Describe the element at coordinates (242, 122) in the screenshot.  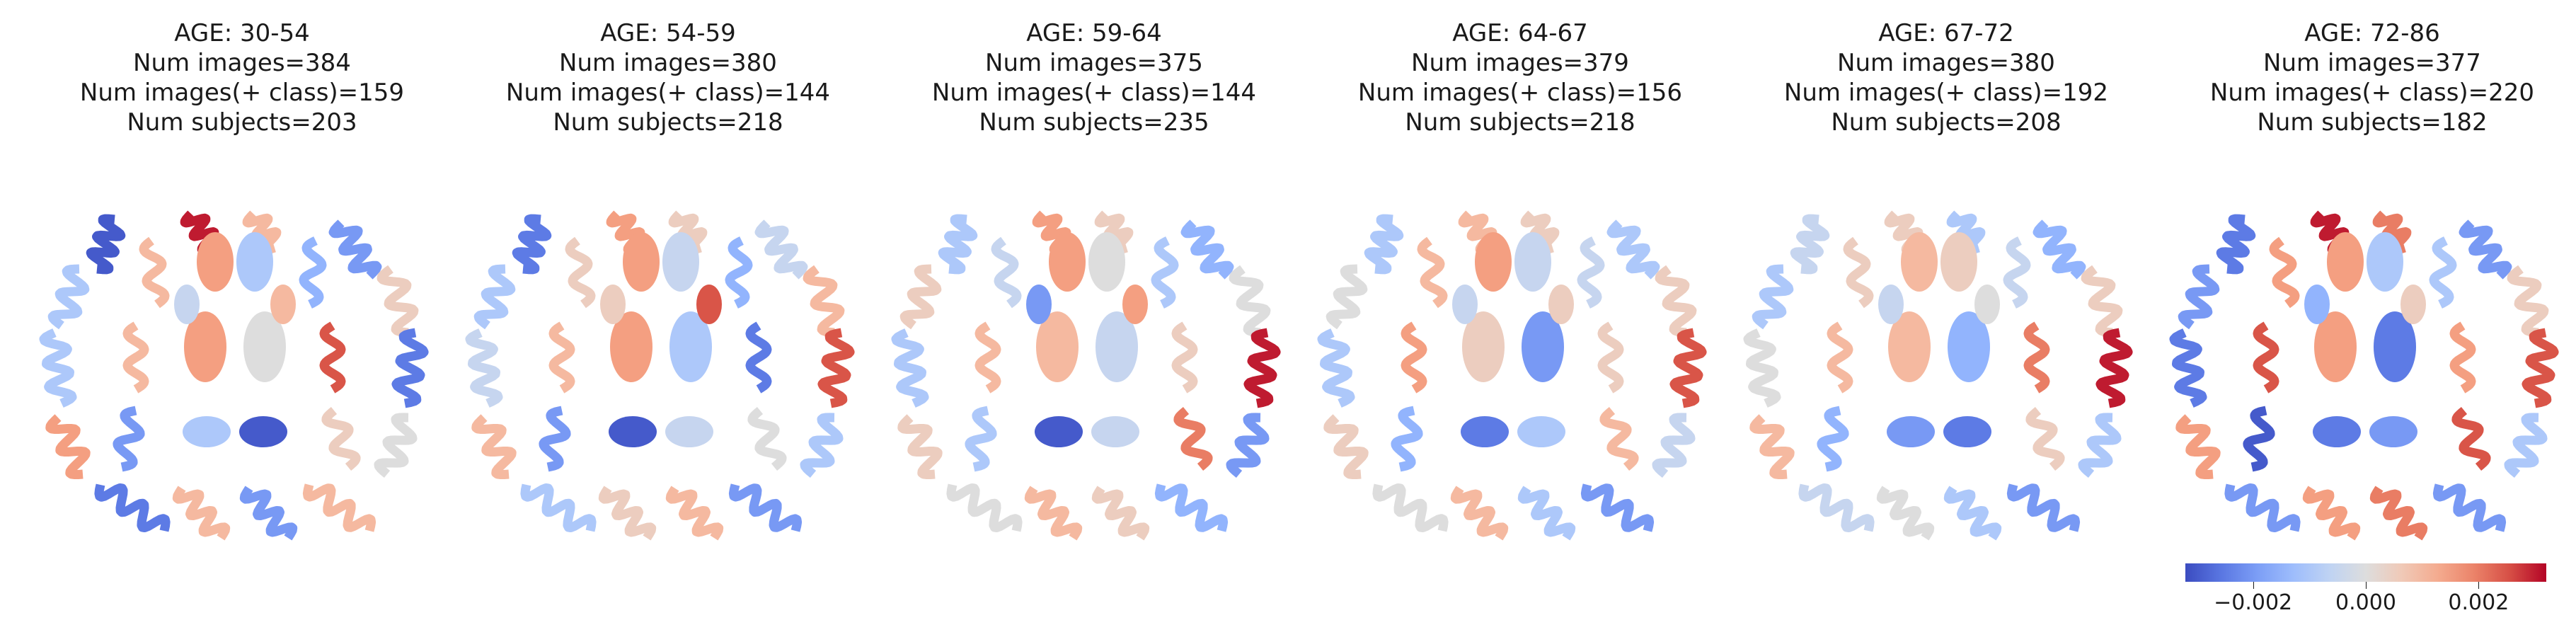
I see `panel-title-line: Num subjects=203` at that location.